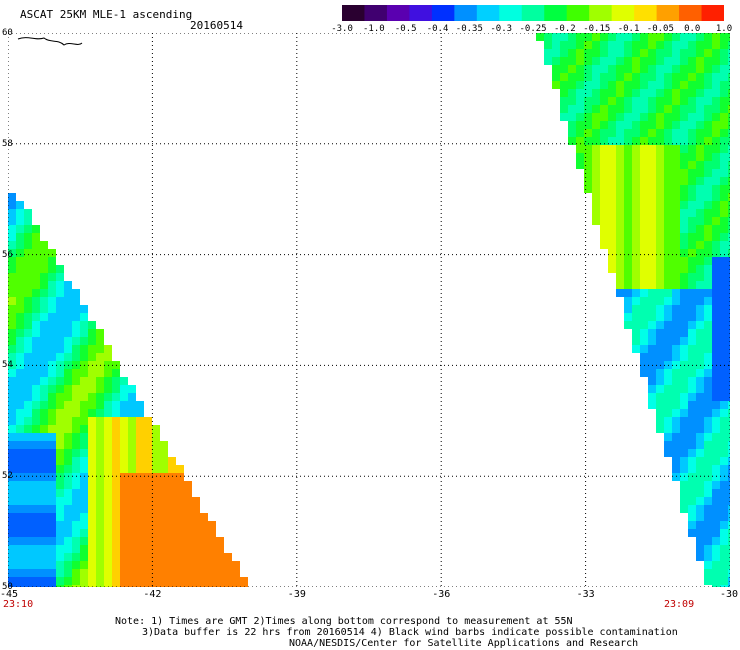 Image resolution: width=740 pixels, height=650 pixels. I want to click on colorbar-tick-label: -0.1, so click(628, 29).